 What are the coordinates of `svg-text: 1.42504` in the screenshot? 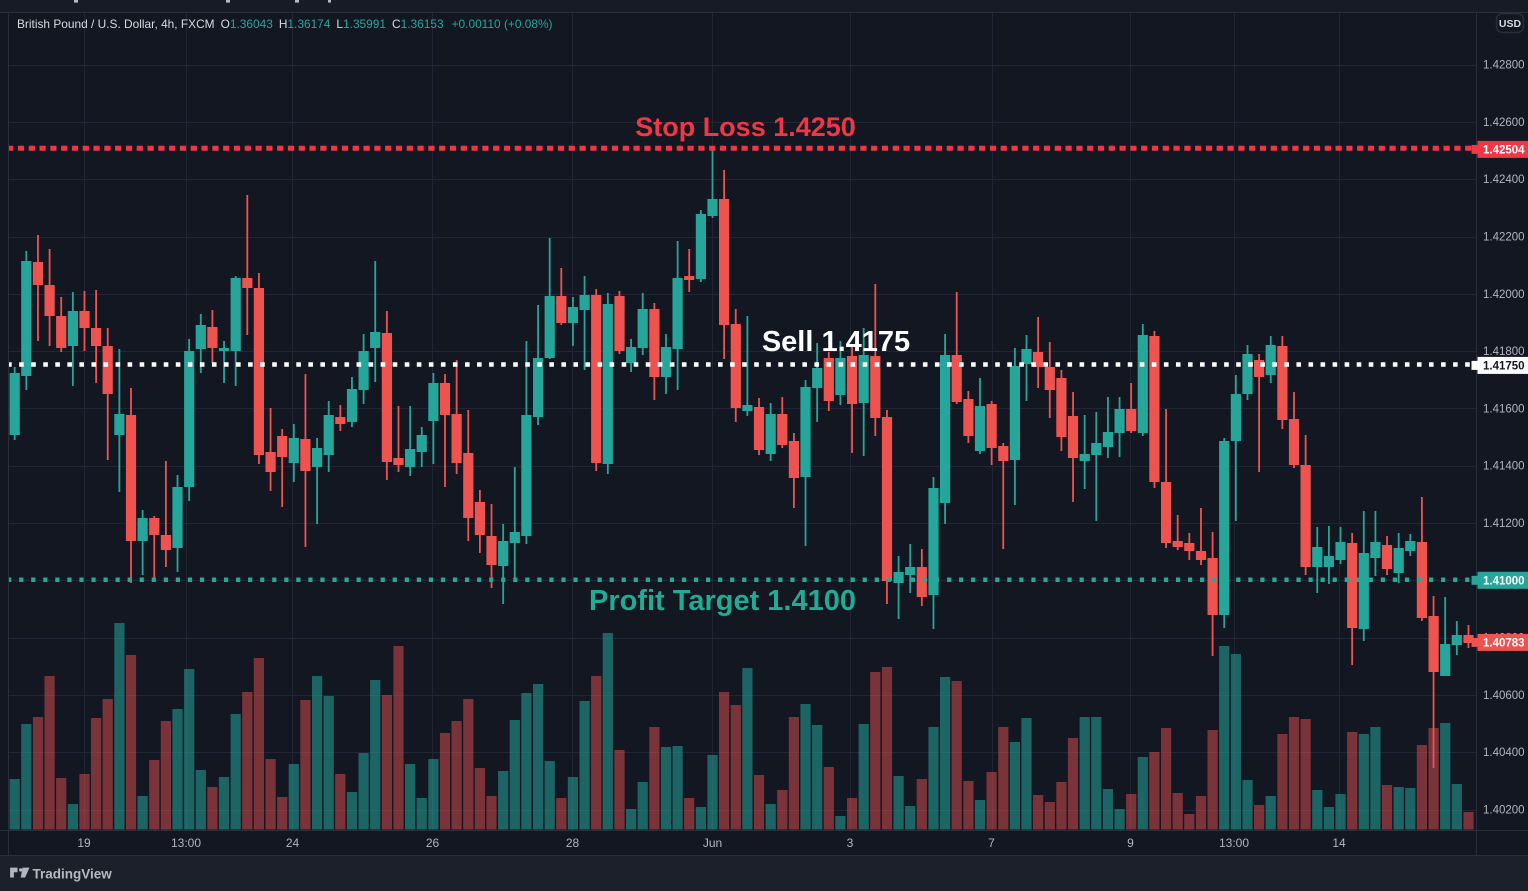 It's located at (1504, 150).